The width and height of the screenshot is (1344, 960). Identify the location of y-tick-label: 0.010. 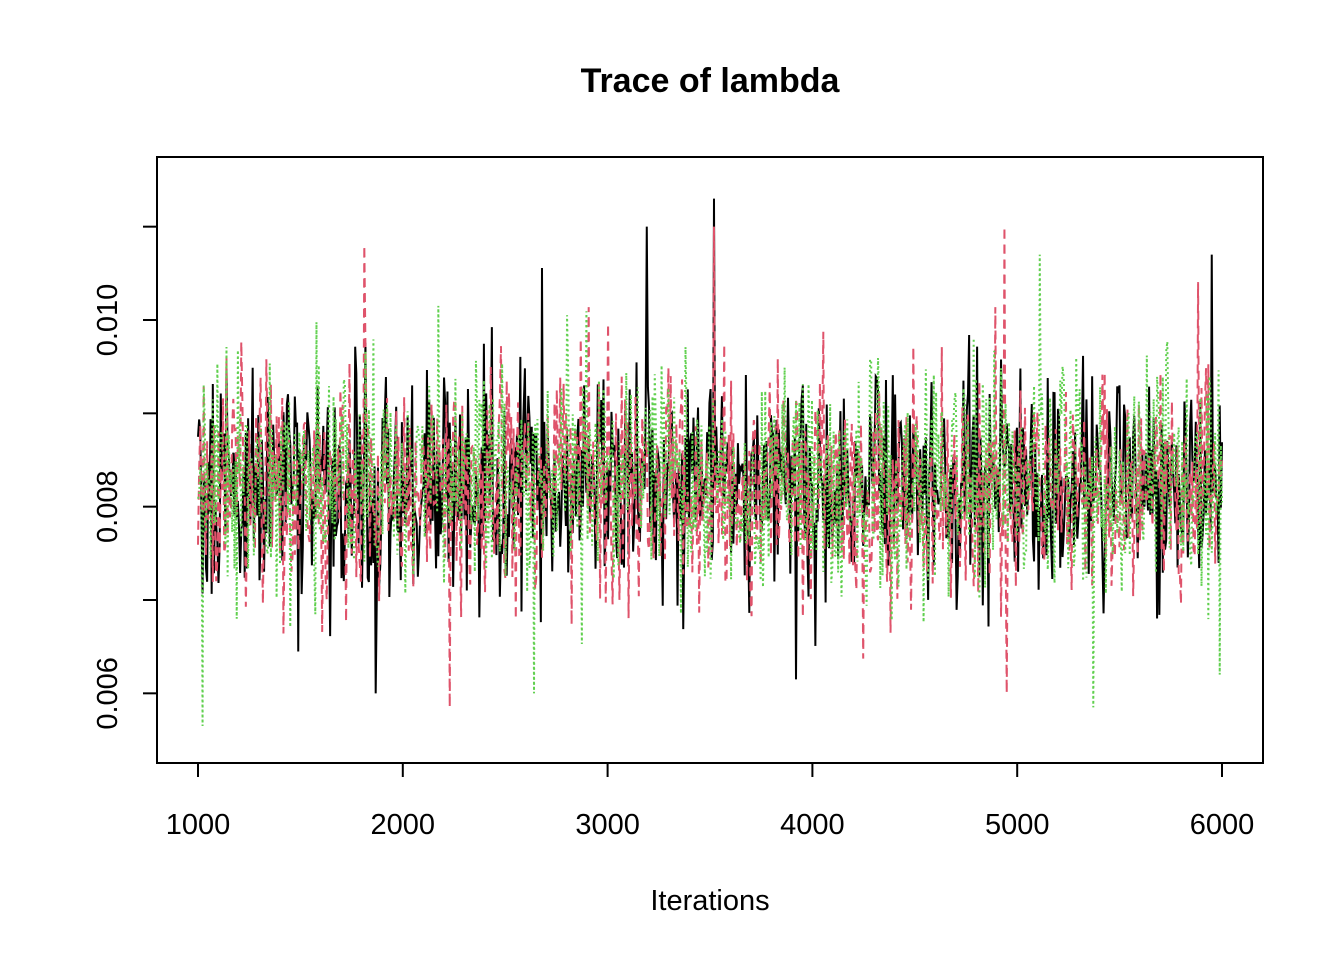
(108, 320).